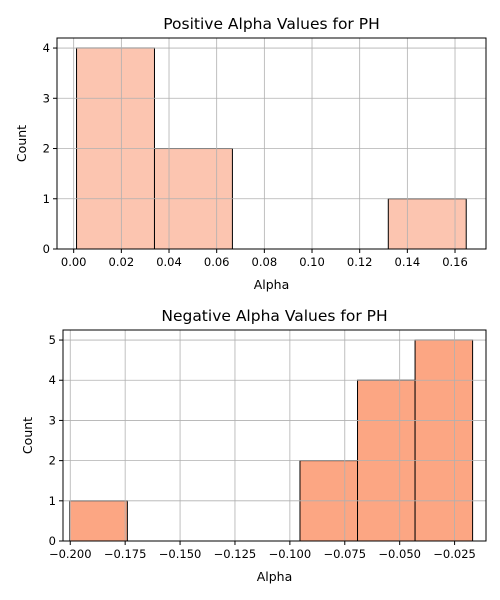 This screenshot has width=500, height=600. Describe the element at coordinates (360, 262) in the screenshot. I see `x-tick-label: 0.12` at that location.